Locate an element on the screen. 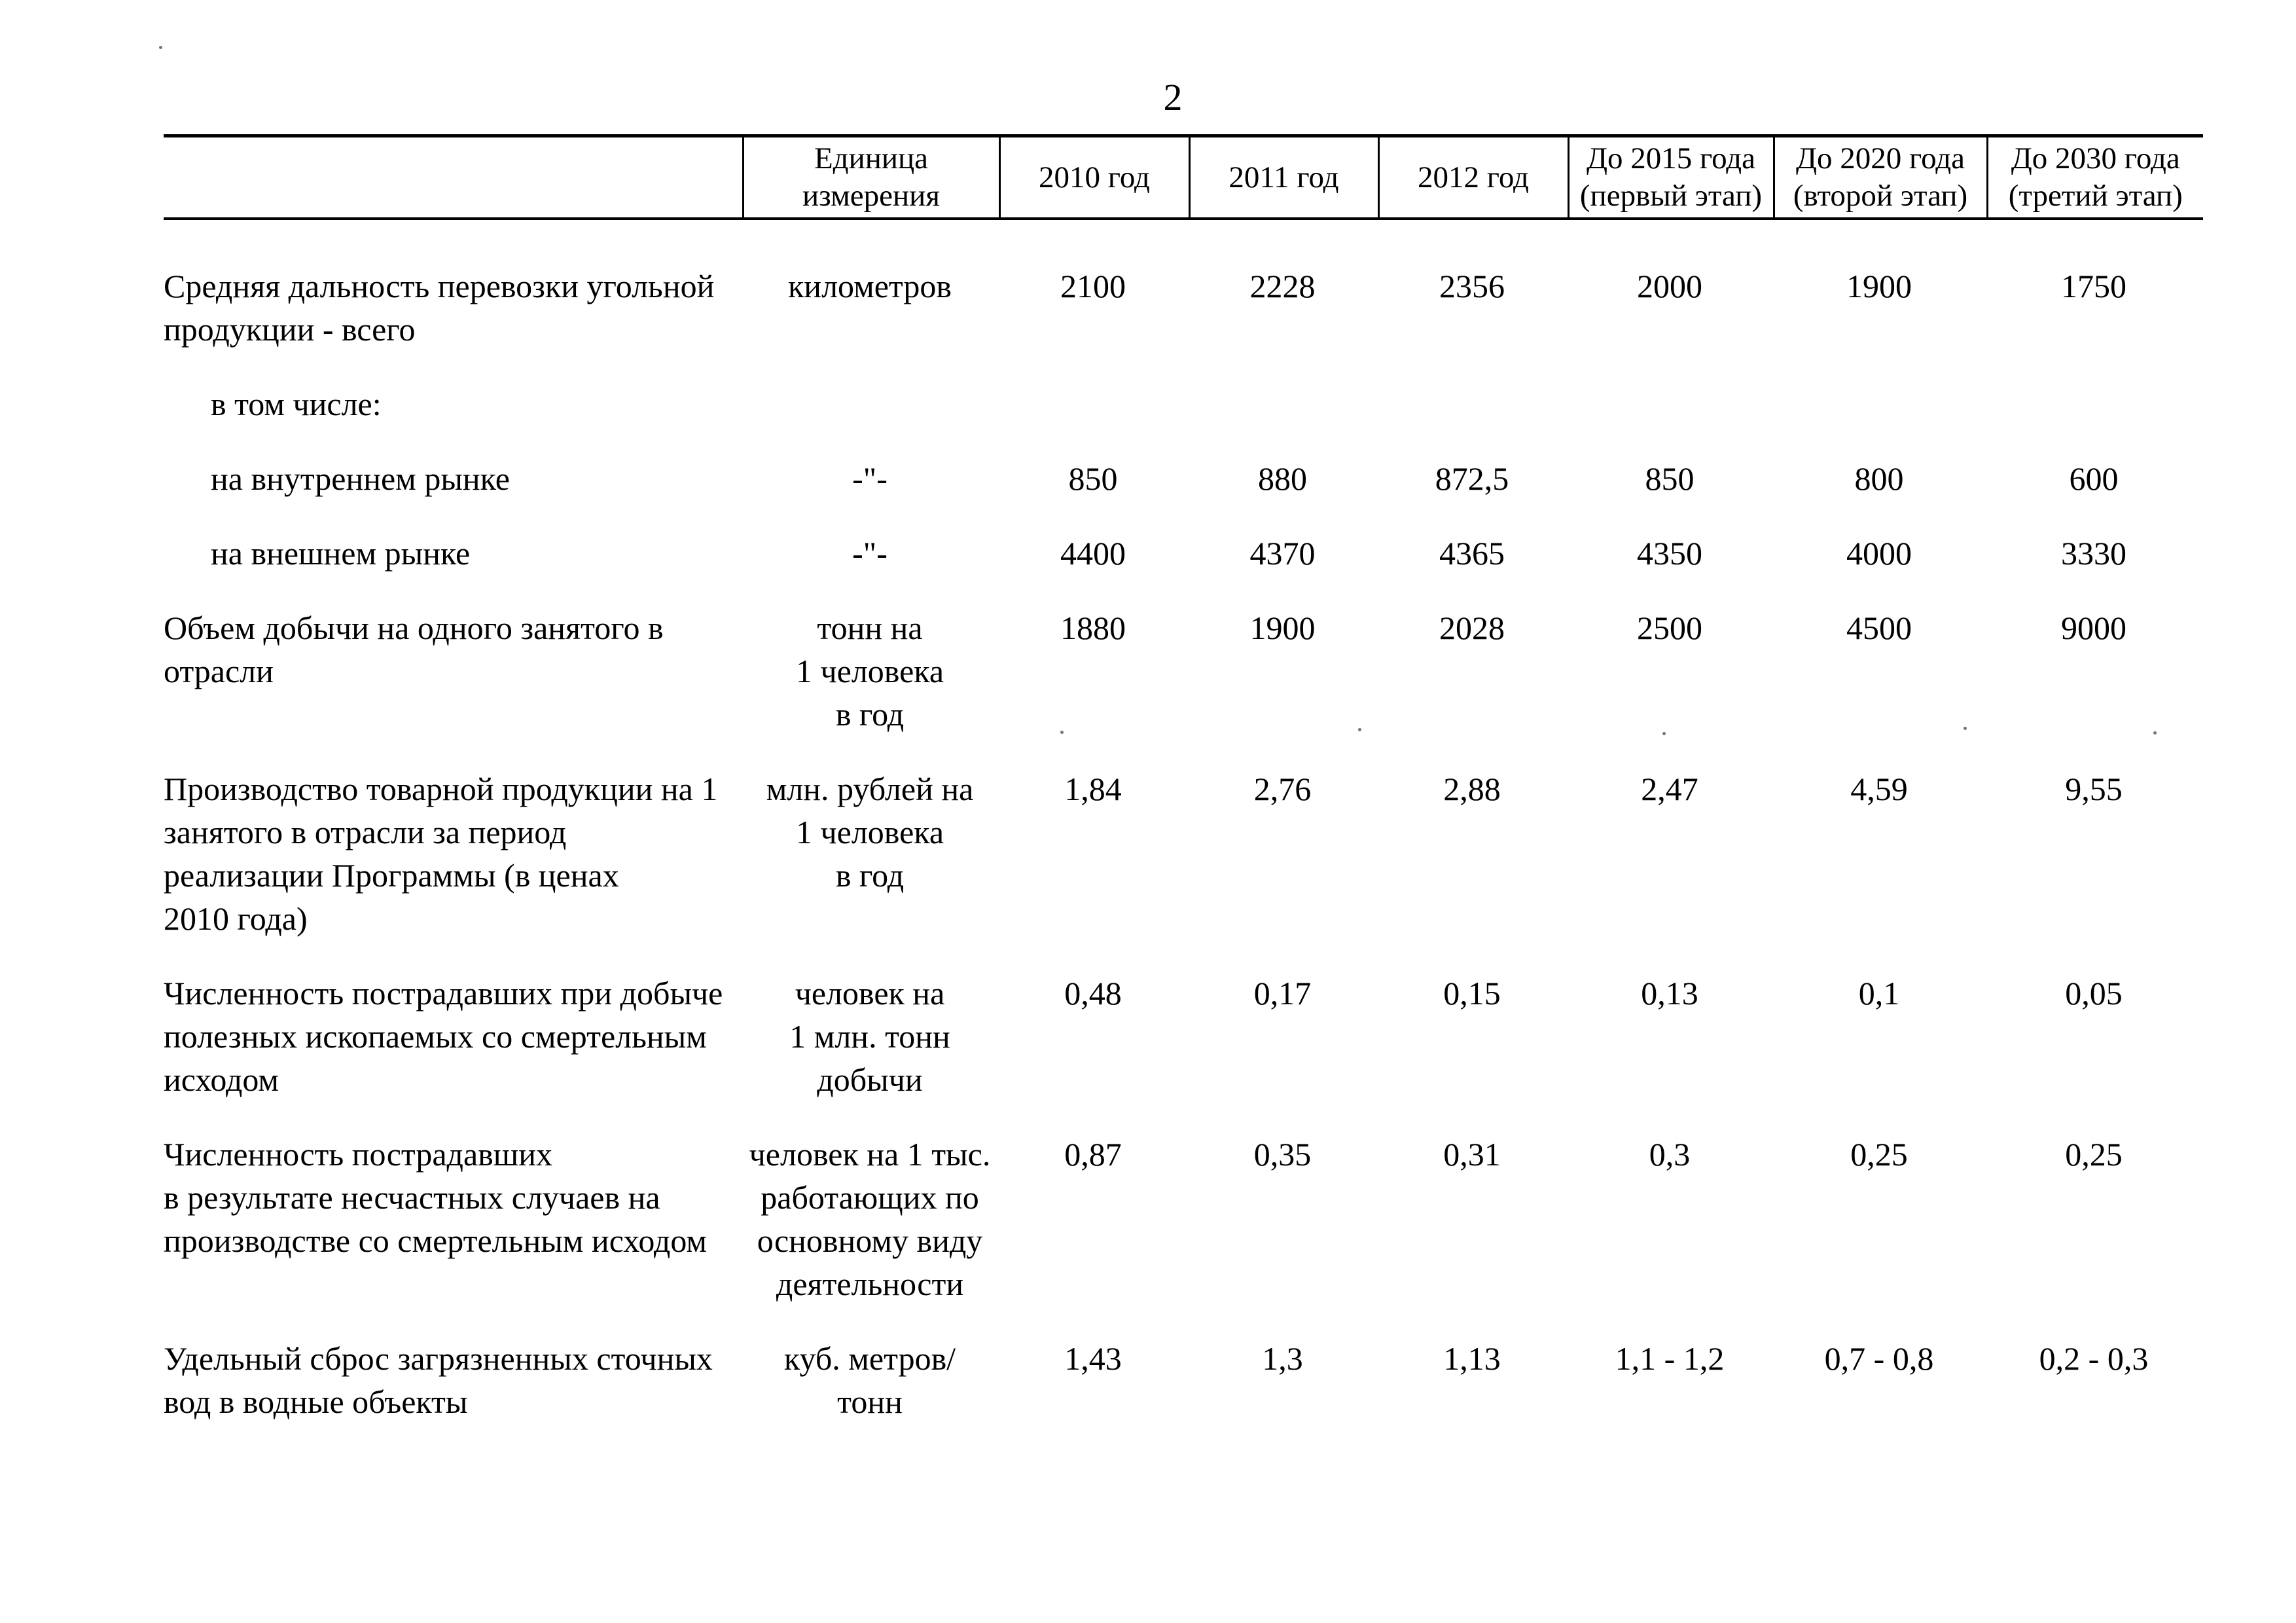 The height and width of the screenshot is (1623, 2296). cell-value: 600 is located at coordinates (2094, 478).